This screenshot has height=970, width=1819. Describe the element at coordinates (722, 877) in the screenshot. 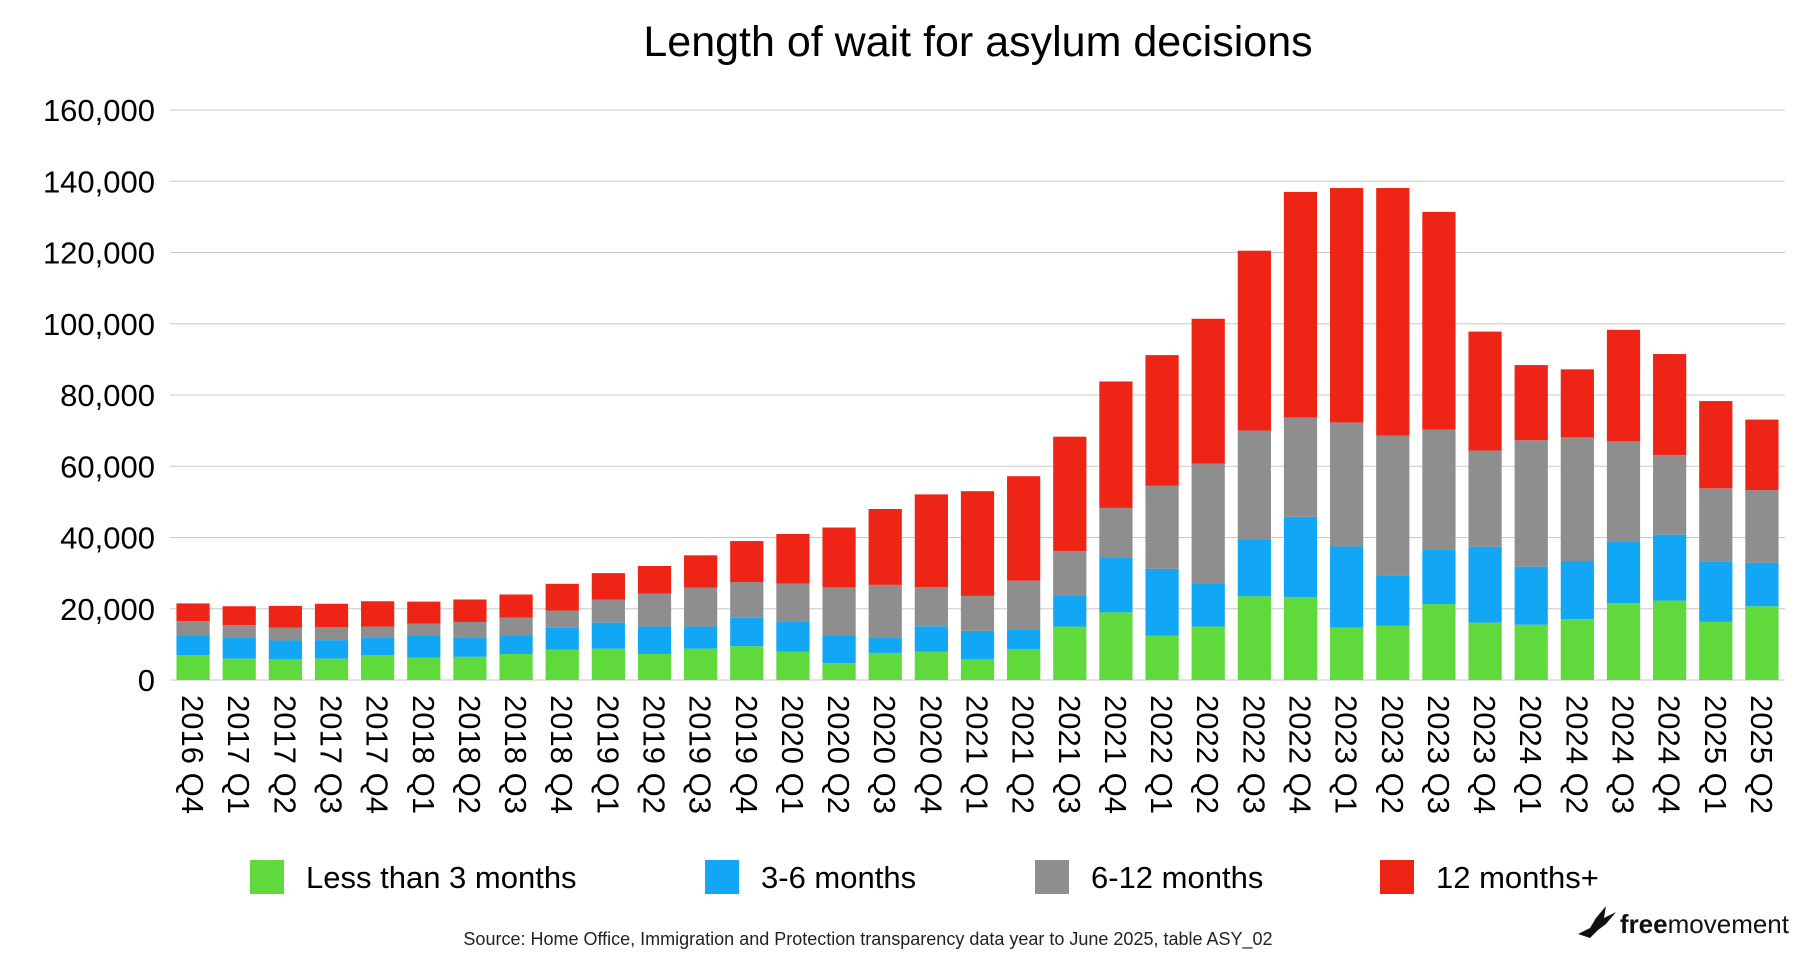

I see `legend-swatch` at that location.